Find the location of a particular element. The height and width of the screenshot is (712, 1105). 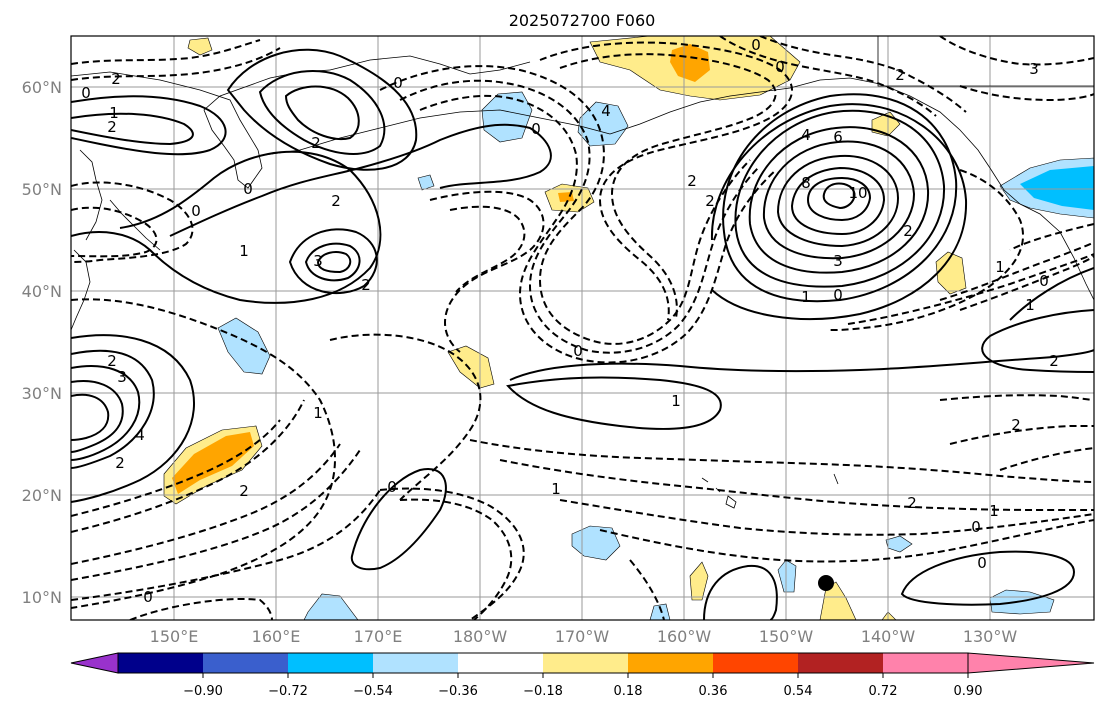

colorbar-extend-low is located at coordinates (94, 663).